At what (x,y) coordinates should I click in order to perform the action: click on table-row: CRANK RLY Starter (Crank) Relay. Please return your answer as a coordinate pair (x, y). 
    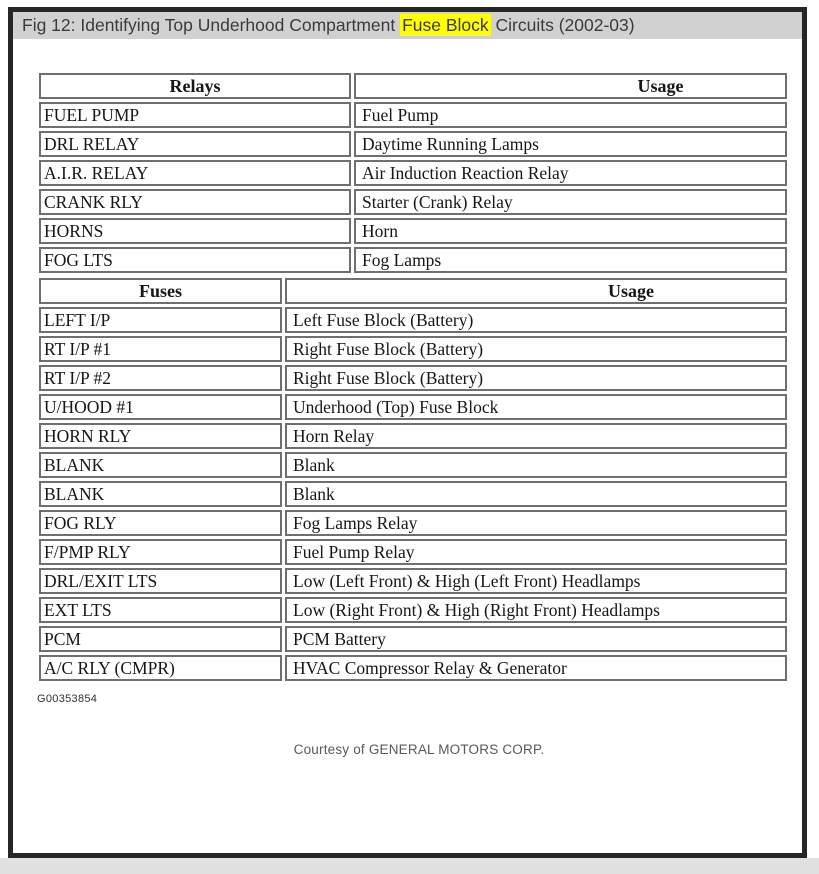
    Looking at the image, I should click on (413, 202).